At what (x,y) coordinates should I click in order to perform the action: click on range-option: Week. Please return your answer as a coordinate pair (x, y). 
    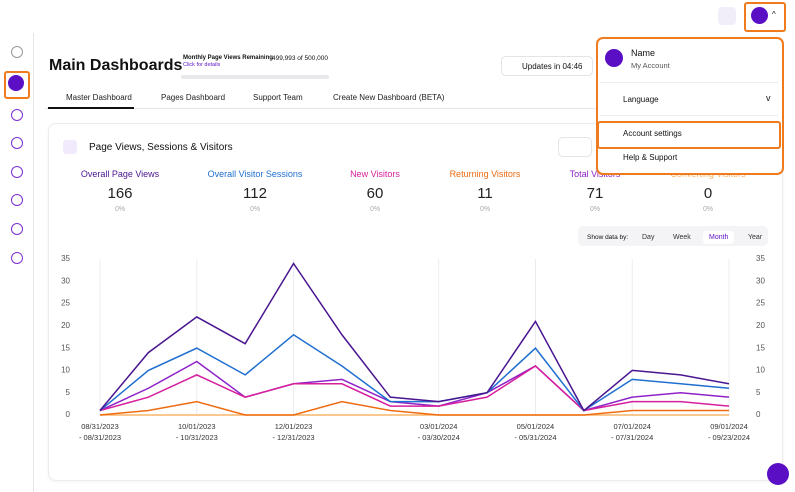
    Looking at the image, I should click on (682, 237).